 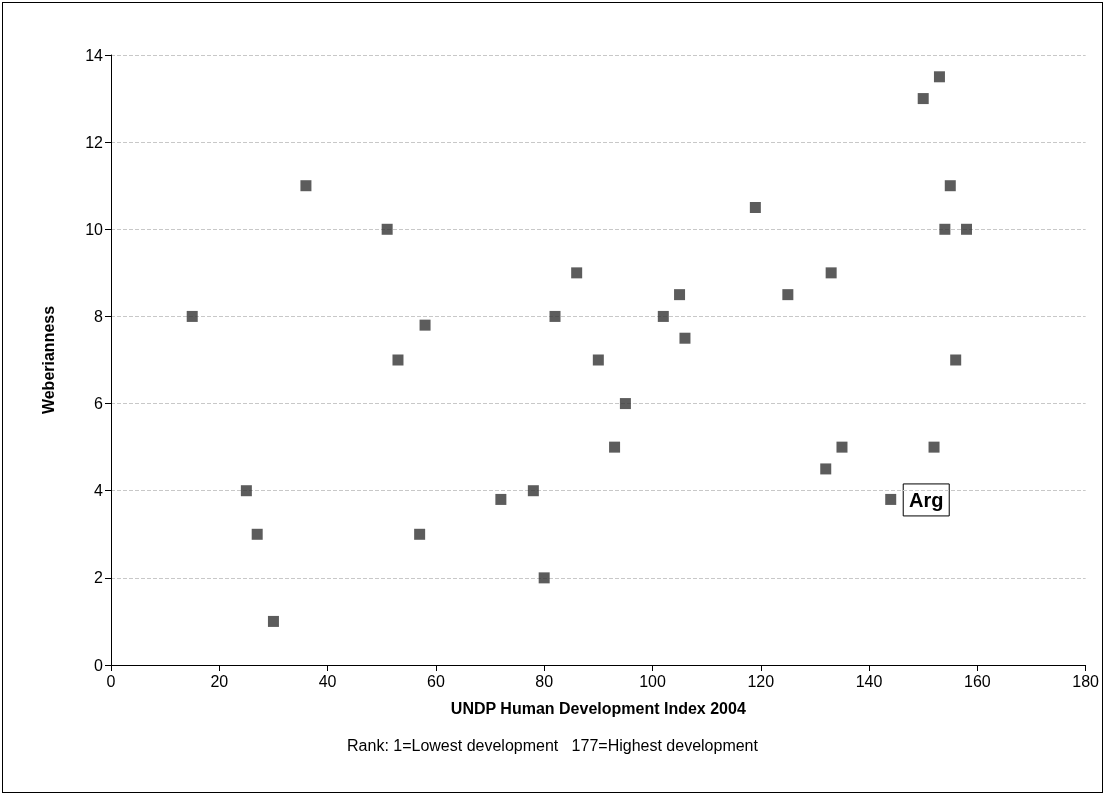 What do you see at coordinates (111, 681) in the screenshot?
I see `x-tick-label: 0` at bounding box center [111, 681].